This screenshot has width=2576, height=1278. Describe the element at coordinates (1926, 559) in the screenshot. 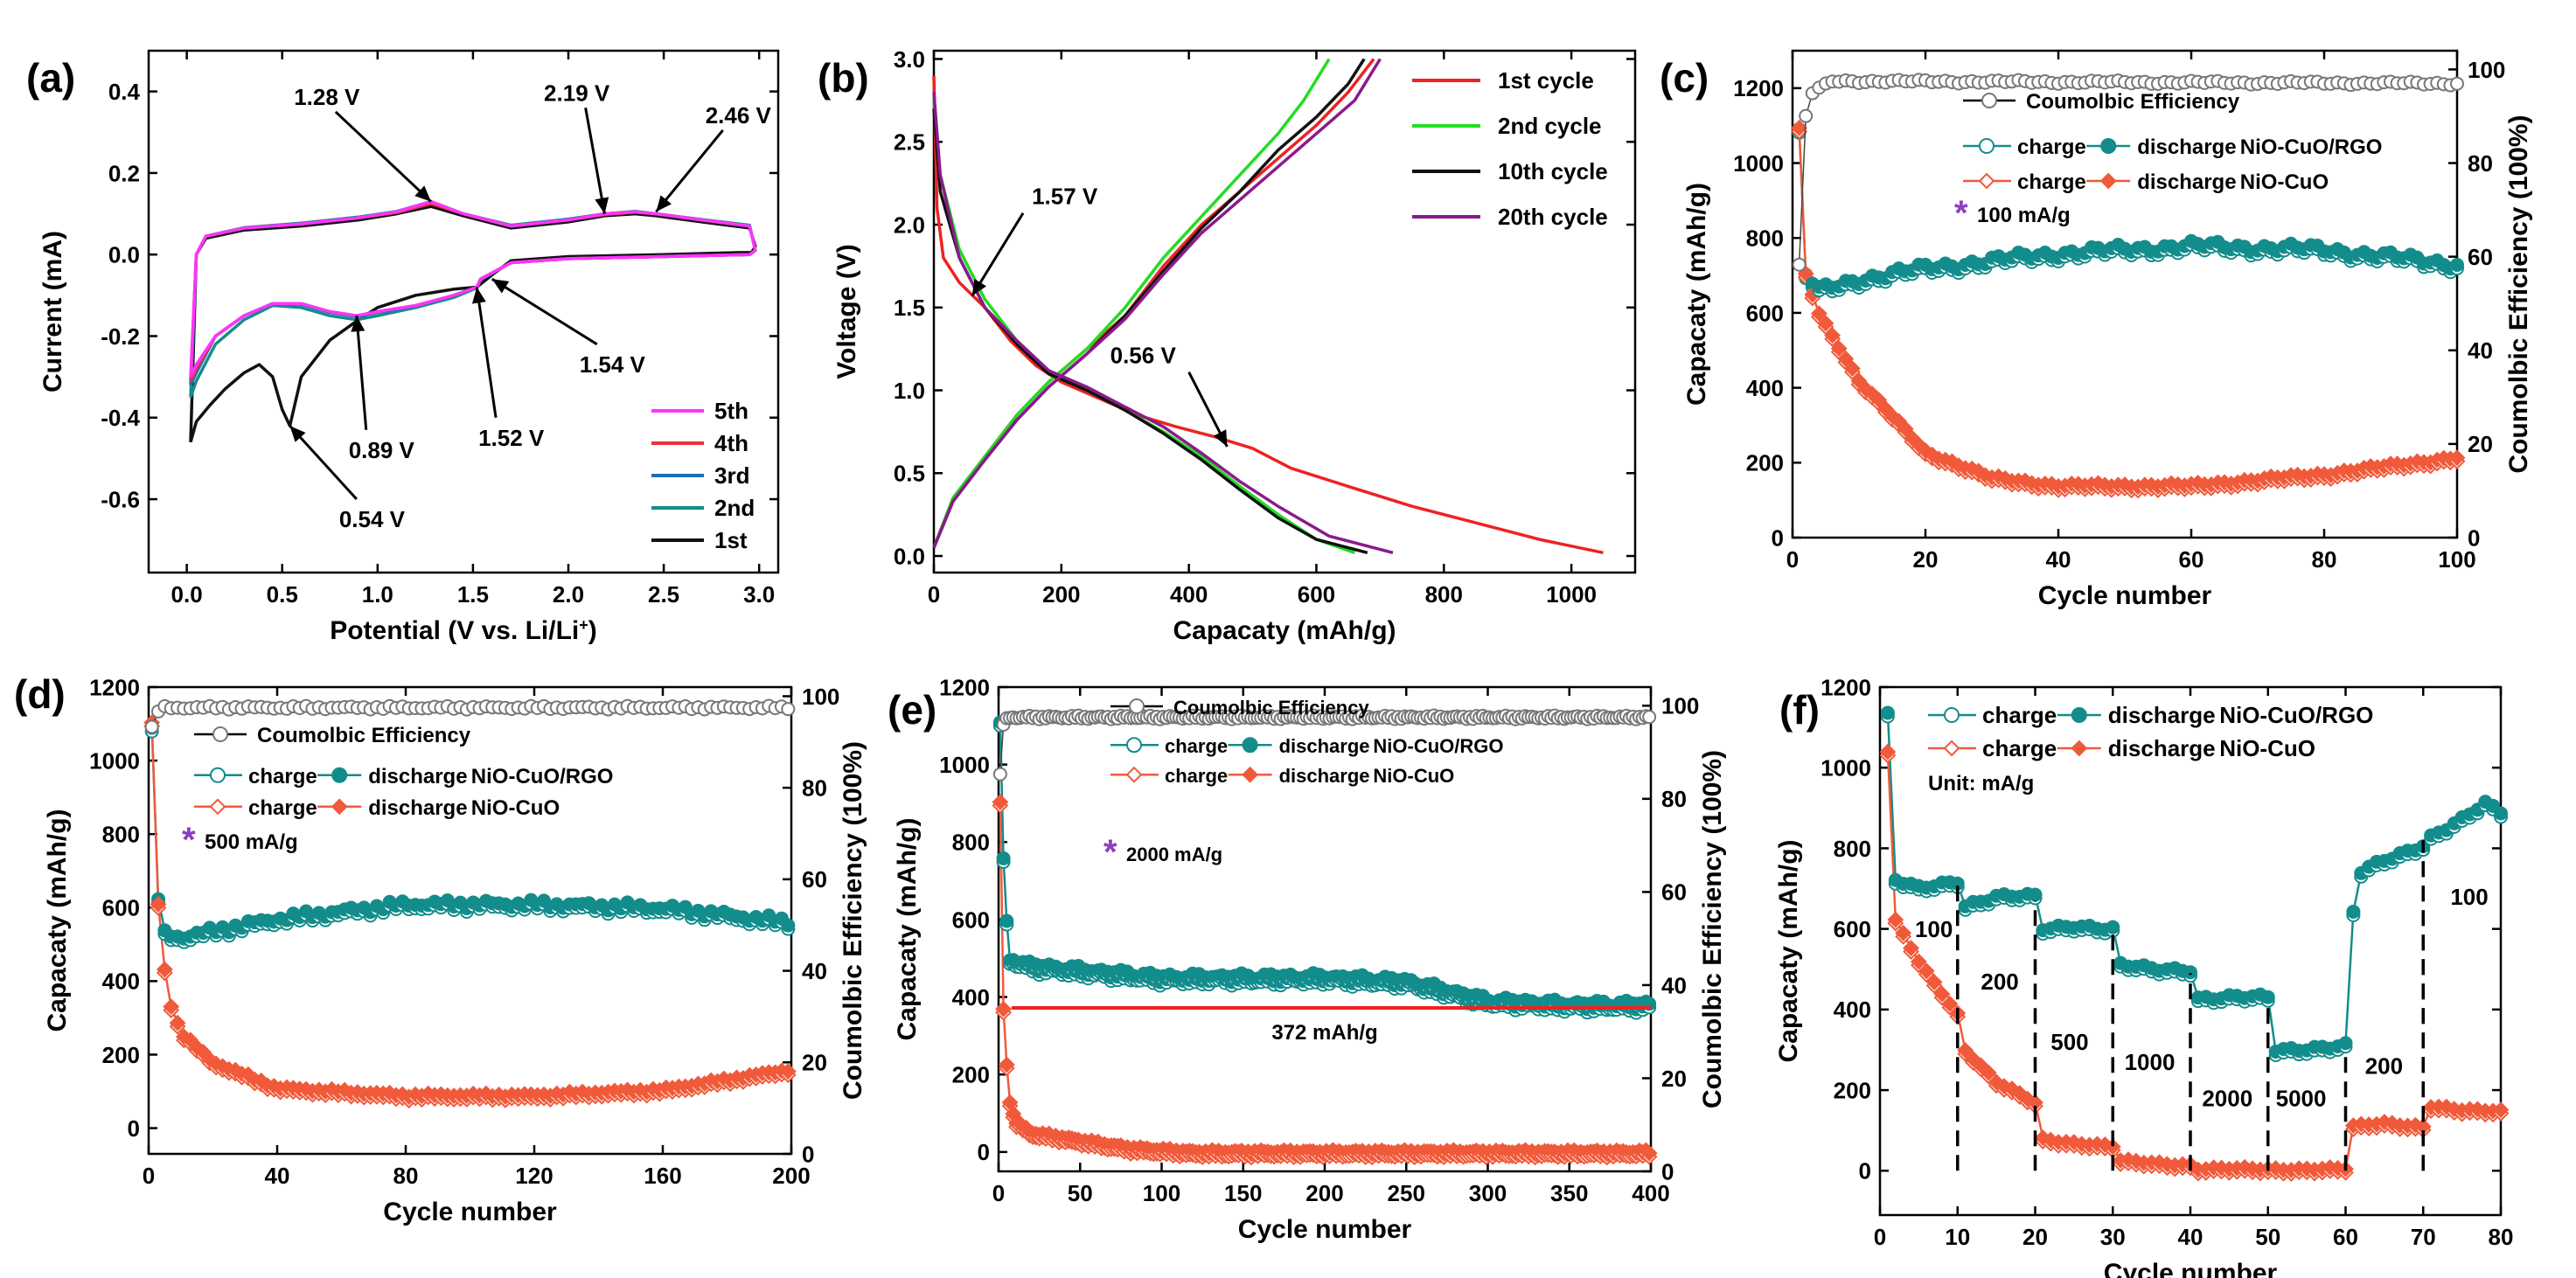

I see `x-tick-label: 20` at that location.